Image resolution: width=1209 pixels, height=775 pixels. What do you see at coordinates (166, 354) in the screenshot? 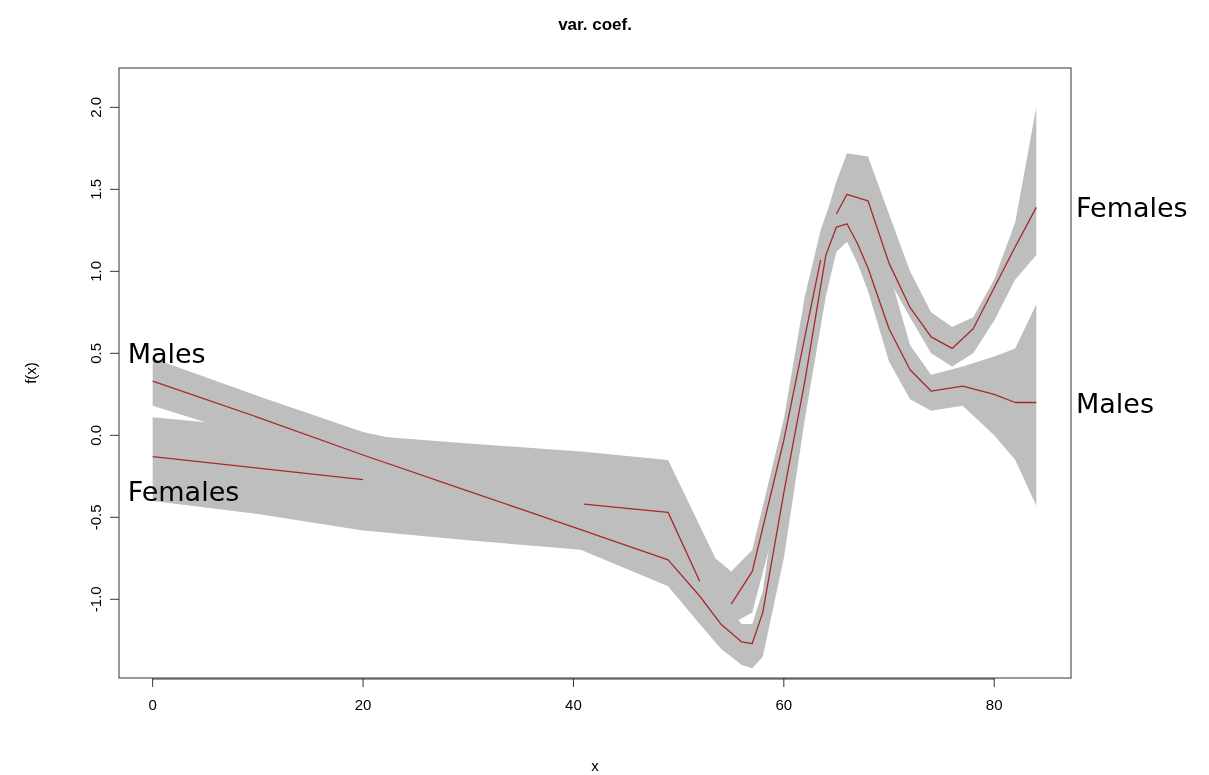
I see `series-label: Males` at bounding box center [166, 354].